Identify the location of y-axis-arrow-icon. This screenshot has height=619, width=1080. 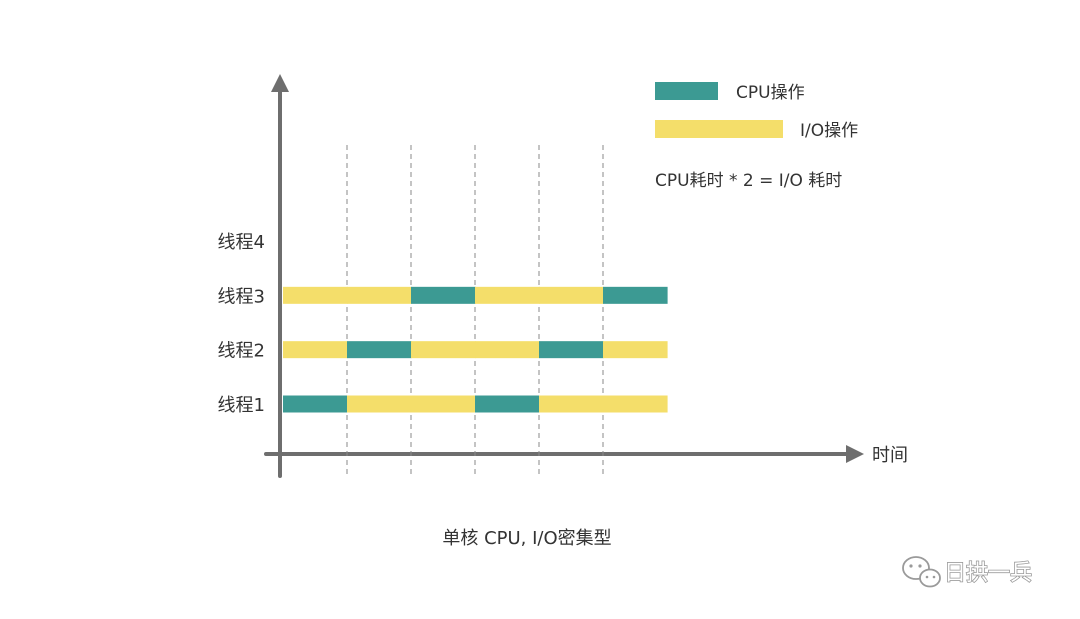
(280, 83).